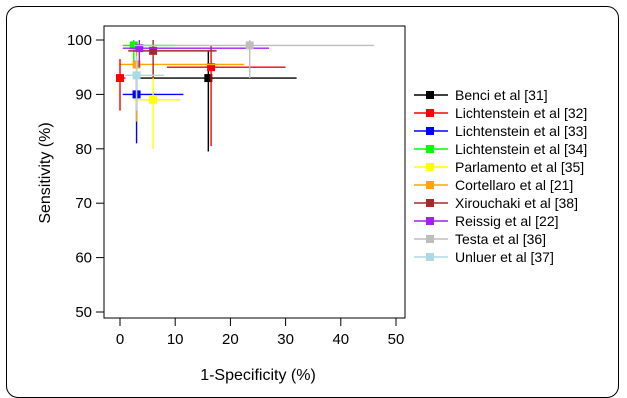  Describe the element at coordinates (507, 221) in the screenshot. I see `legend-label: Reissig et al [22]` at that location.